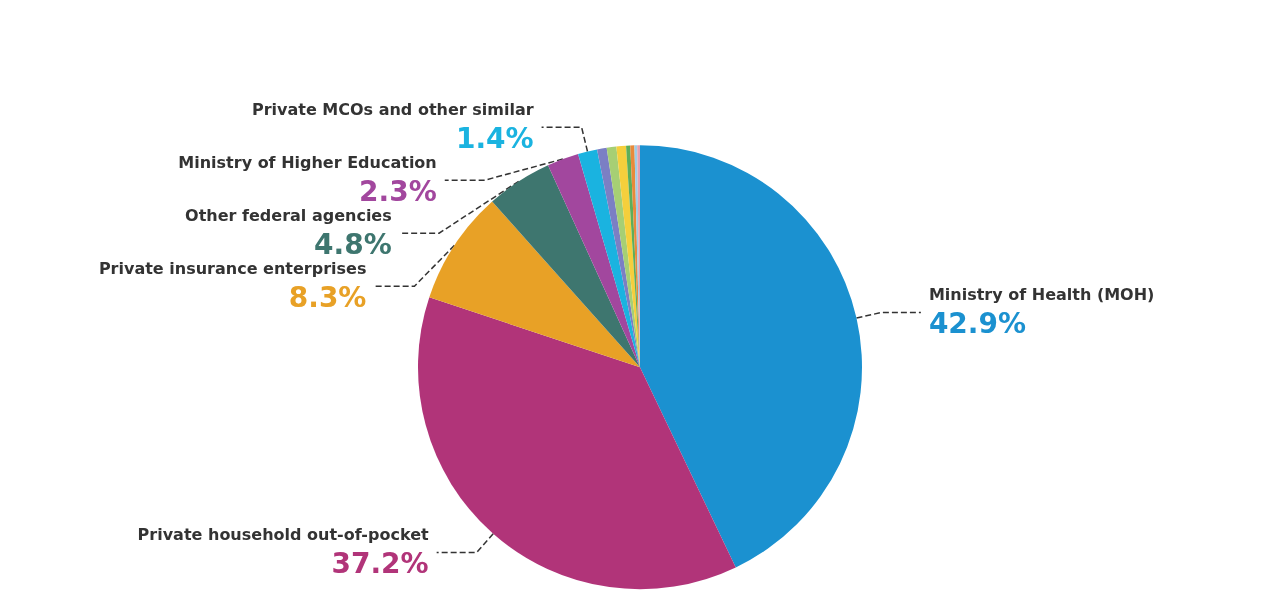  What do you see at coordinates (380, 563) in the screenshot?
I see `data-label: 37.2%` at bounding box center [380, 563].